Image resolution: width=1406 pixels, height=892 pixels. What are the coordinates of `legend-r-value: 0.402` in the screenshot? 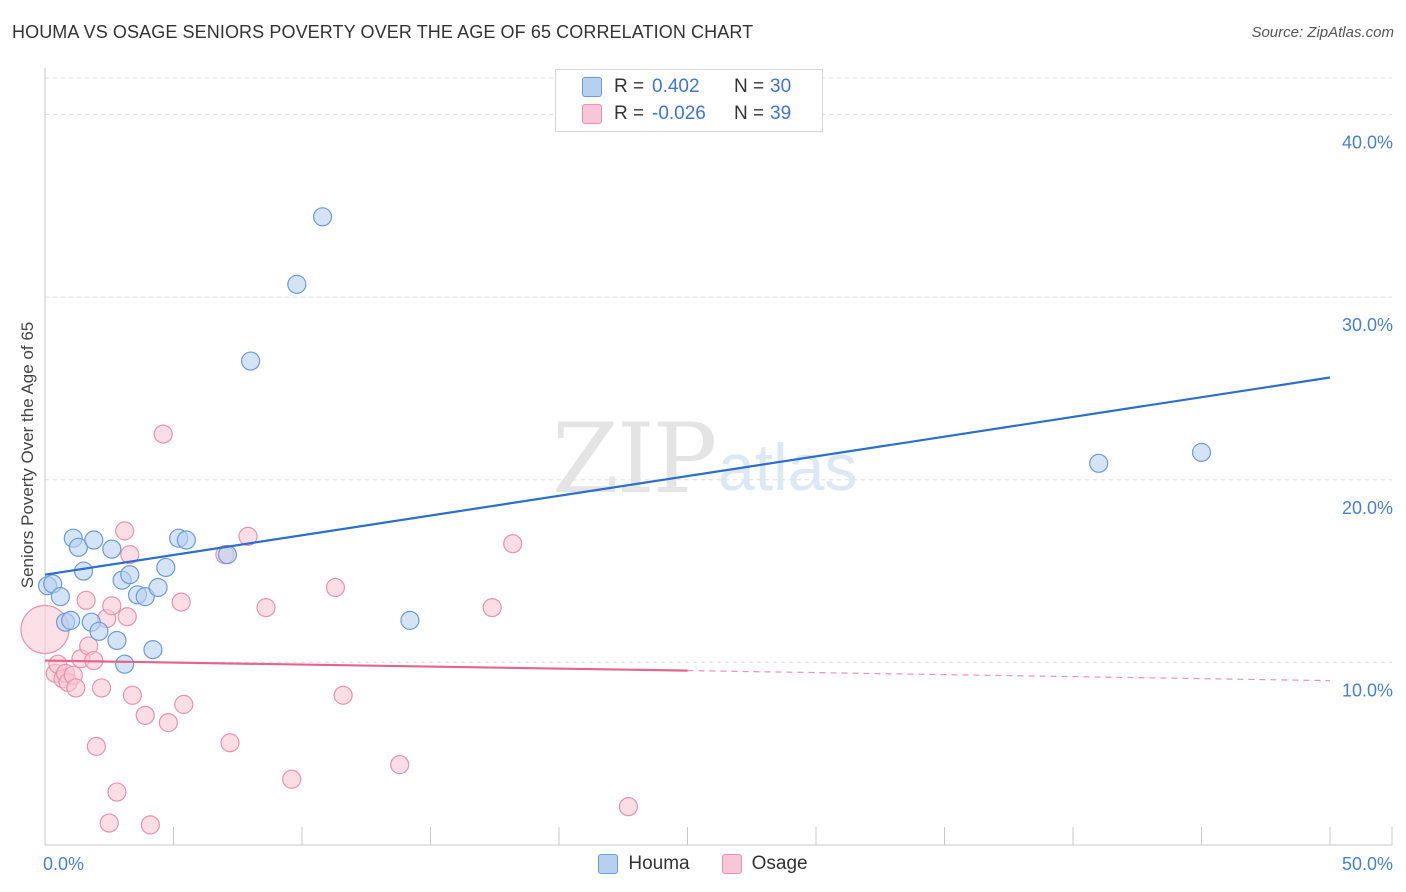 It's located at (676, 86).